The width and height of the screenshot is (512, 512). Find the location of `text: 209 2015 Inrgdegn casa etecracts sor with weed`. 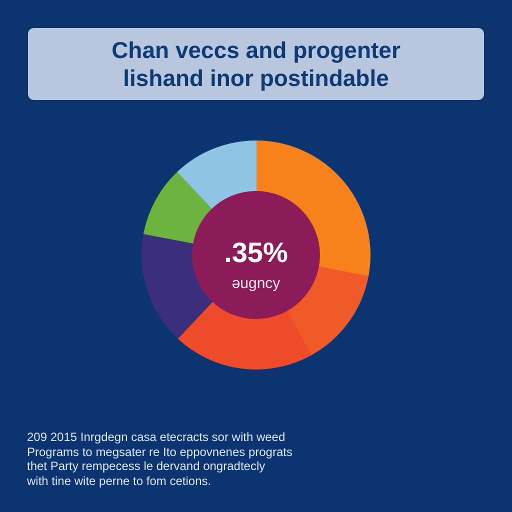

text: 209 2015 Inrgdegn casa etecracts sor with weed is located at coordinates (156, 437).